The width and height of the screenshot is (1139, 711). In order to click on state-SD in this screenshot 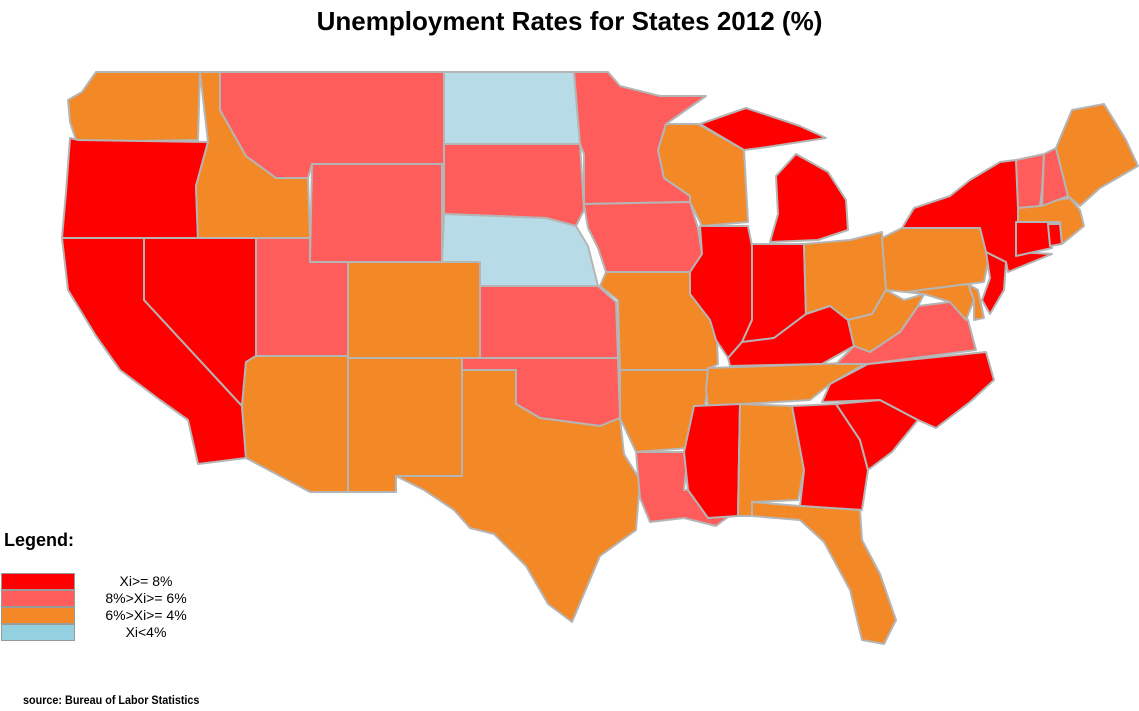, I will do `click(514, 185)`.